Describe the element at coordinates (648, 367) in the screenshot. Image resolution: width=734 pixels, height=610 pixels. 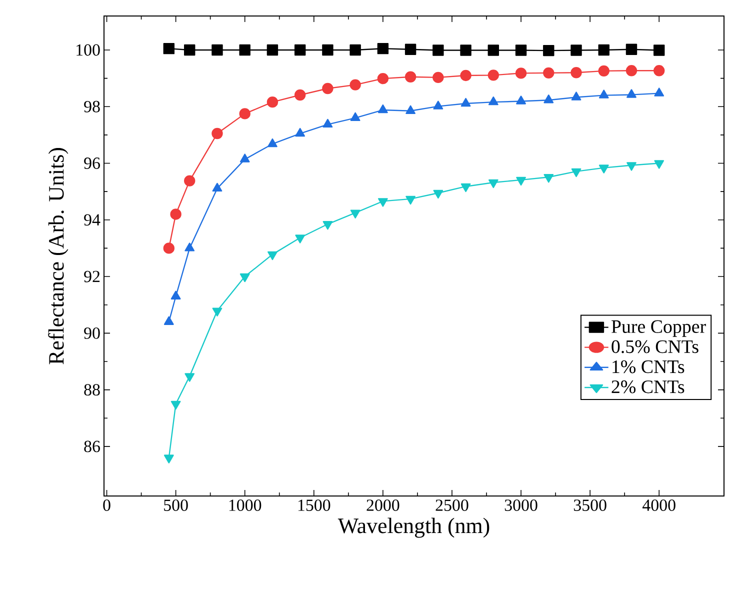
I see `legend-label: 1% CNTs` at that location.